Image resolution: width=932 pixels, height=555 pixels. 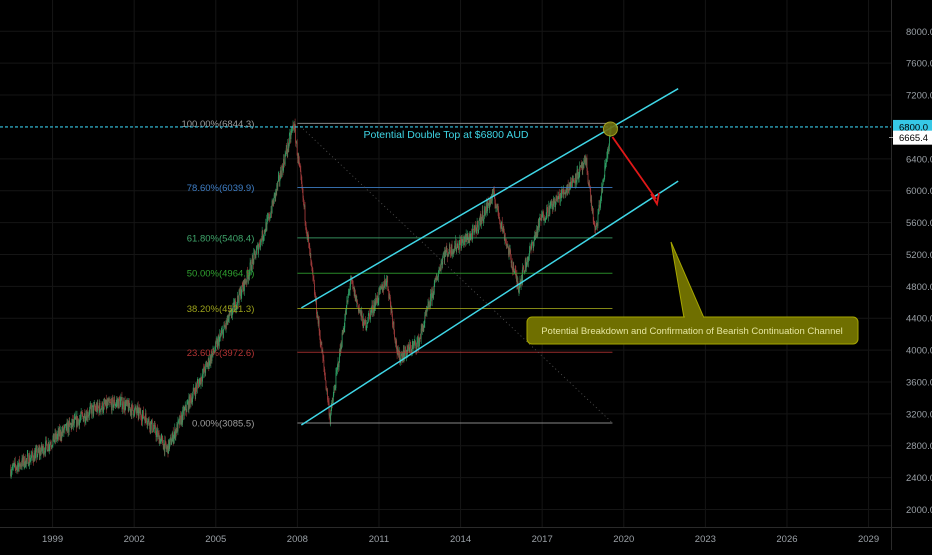 What do you see at coordinates (610, 129) in the screenshot?
I see `double-top-marker` at bounding box center [610, 129].